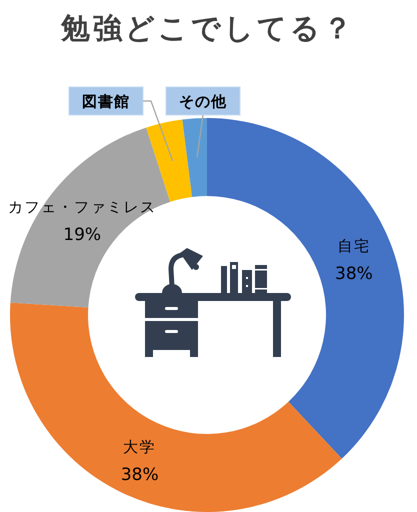 Image resolution: width=417 pixels, height=512 pixels. What do you see at coordinates (82, 207) in the screenshot?
I see `slice-label: カフェ・ファミレス` at bounding box center [82, 207].